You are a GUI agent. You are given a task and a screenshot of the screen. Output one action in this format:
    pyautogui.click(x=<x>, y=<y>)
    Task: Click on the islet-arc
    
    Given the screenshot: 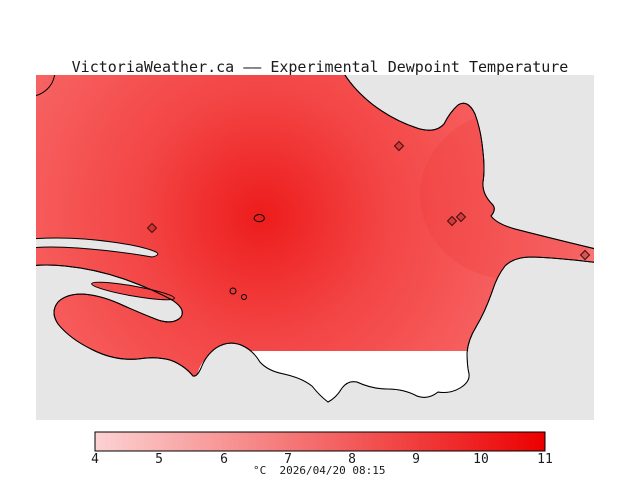 What is the action you would take?
    pyautogui.click(x=46, y=86)
    